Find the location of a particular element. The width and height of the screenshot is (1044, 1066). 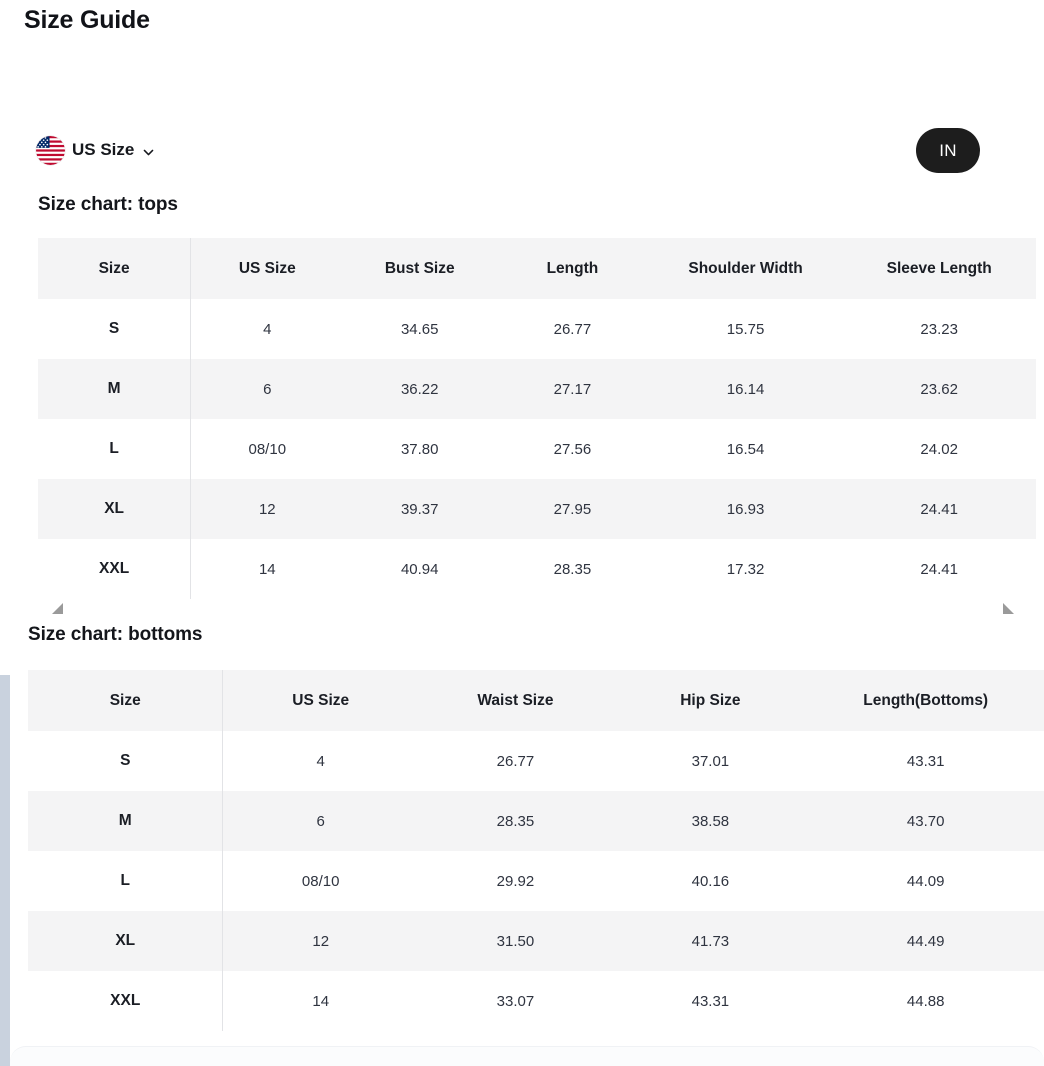

scroll-right-indicator-icon is located at coordinates (1008, 608).